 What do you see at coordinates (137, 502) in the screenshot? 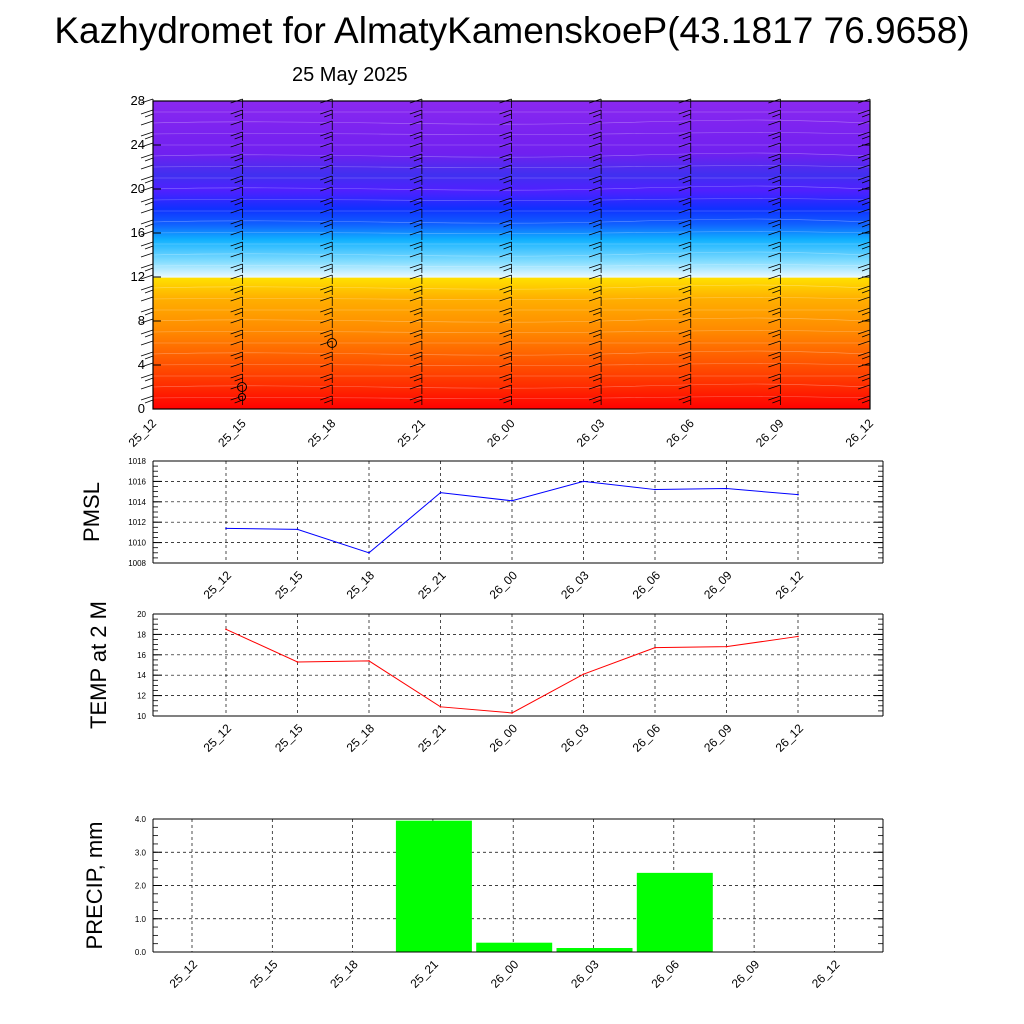
I see `y-tick-label: 1014` at bounding box center [137, 502].